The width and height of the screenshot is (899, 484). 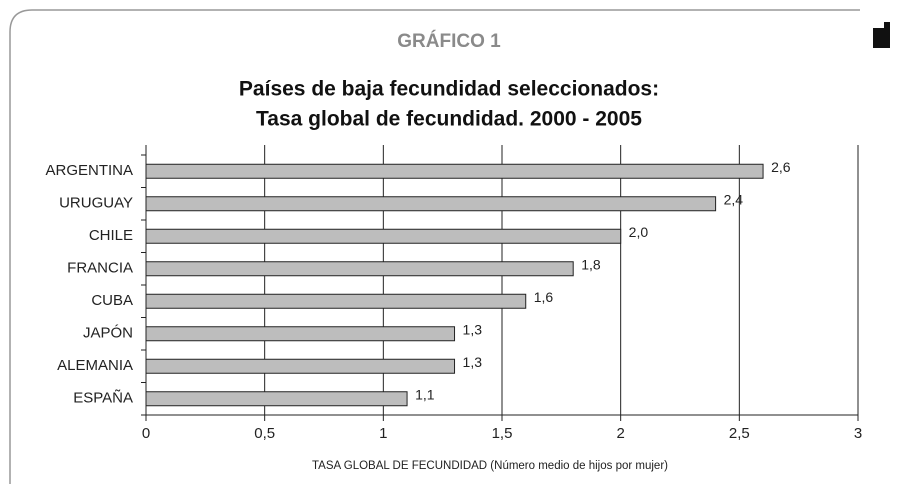 I want to click on value-label: 1,8, so click(x=591, y=264).